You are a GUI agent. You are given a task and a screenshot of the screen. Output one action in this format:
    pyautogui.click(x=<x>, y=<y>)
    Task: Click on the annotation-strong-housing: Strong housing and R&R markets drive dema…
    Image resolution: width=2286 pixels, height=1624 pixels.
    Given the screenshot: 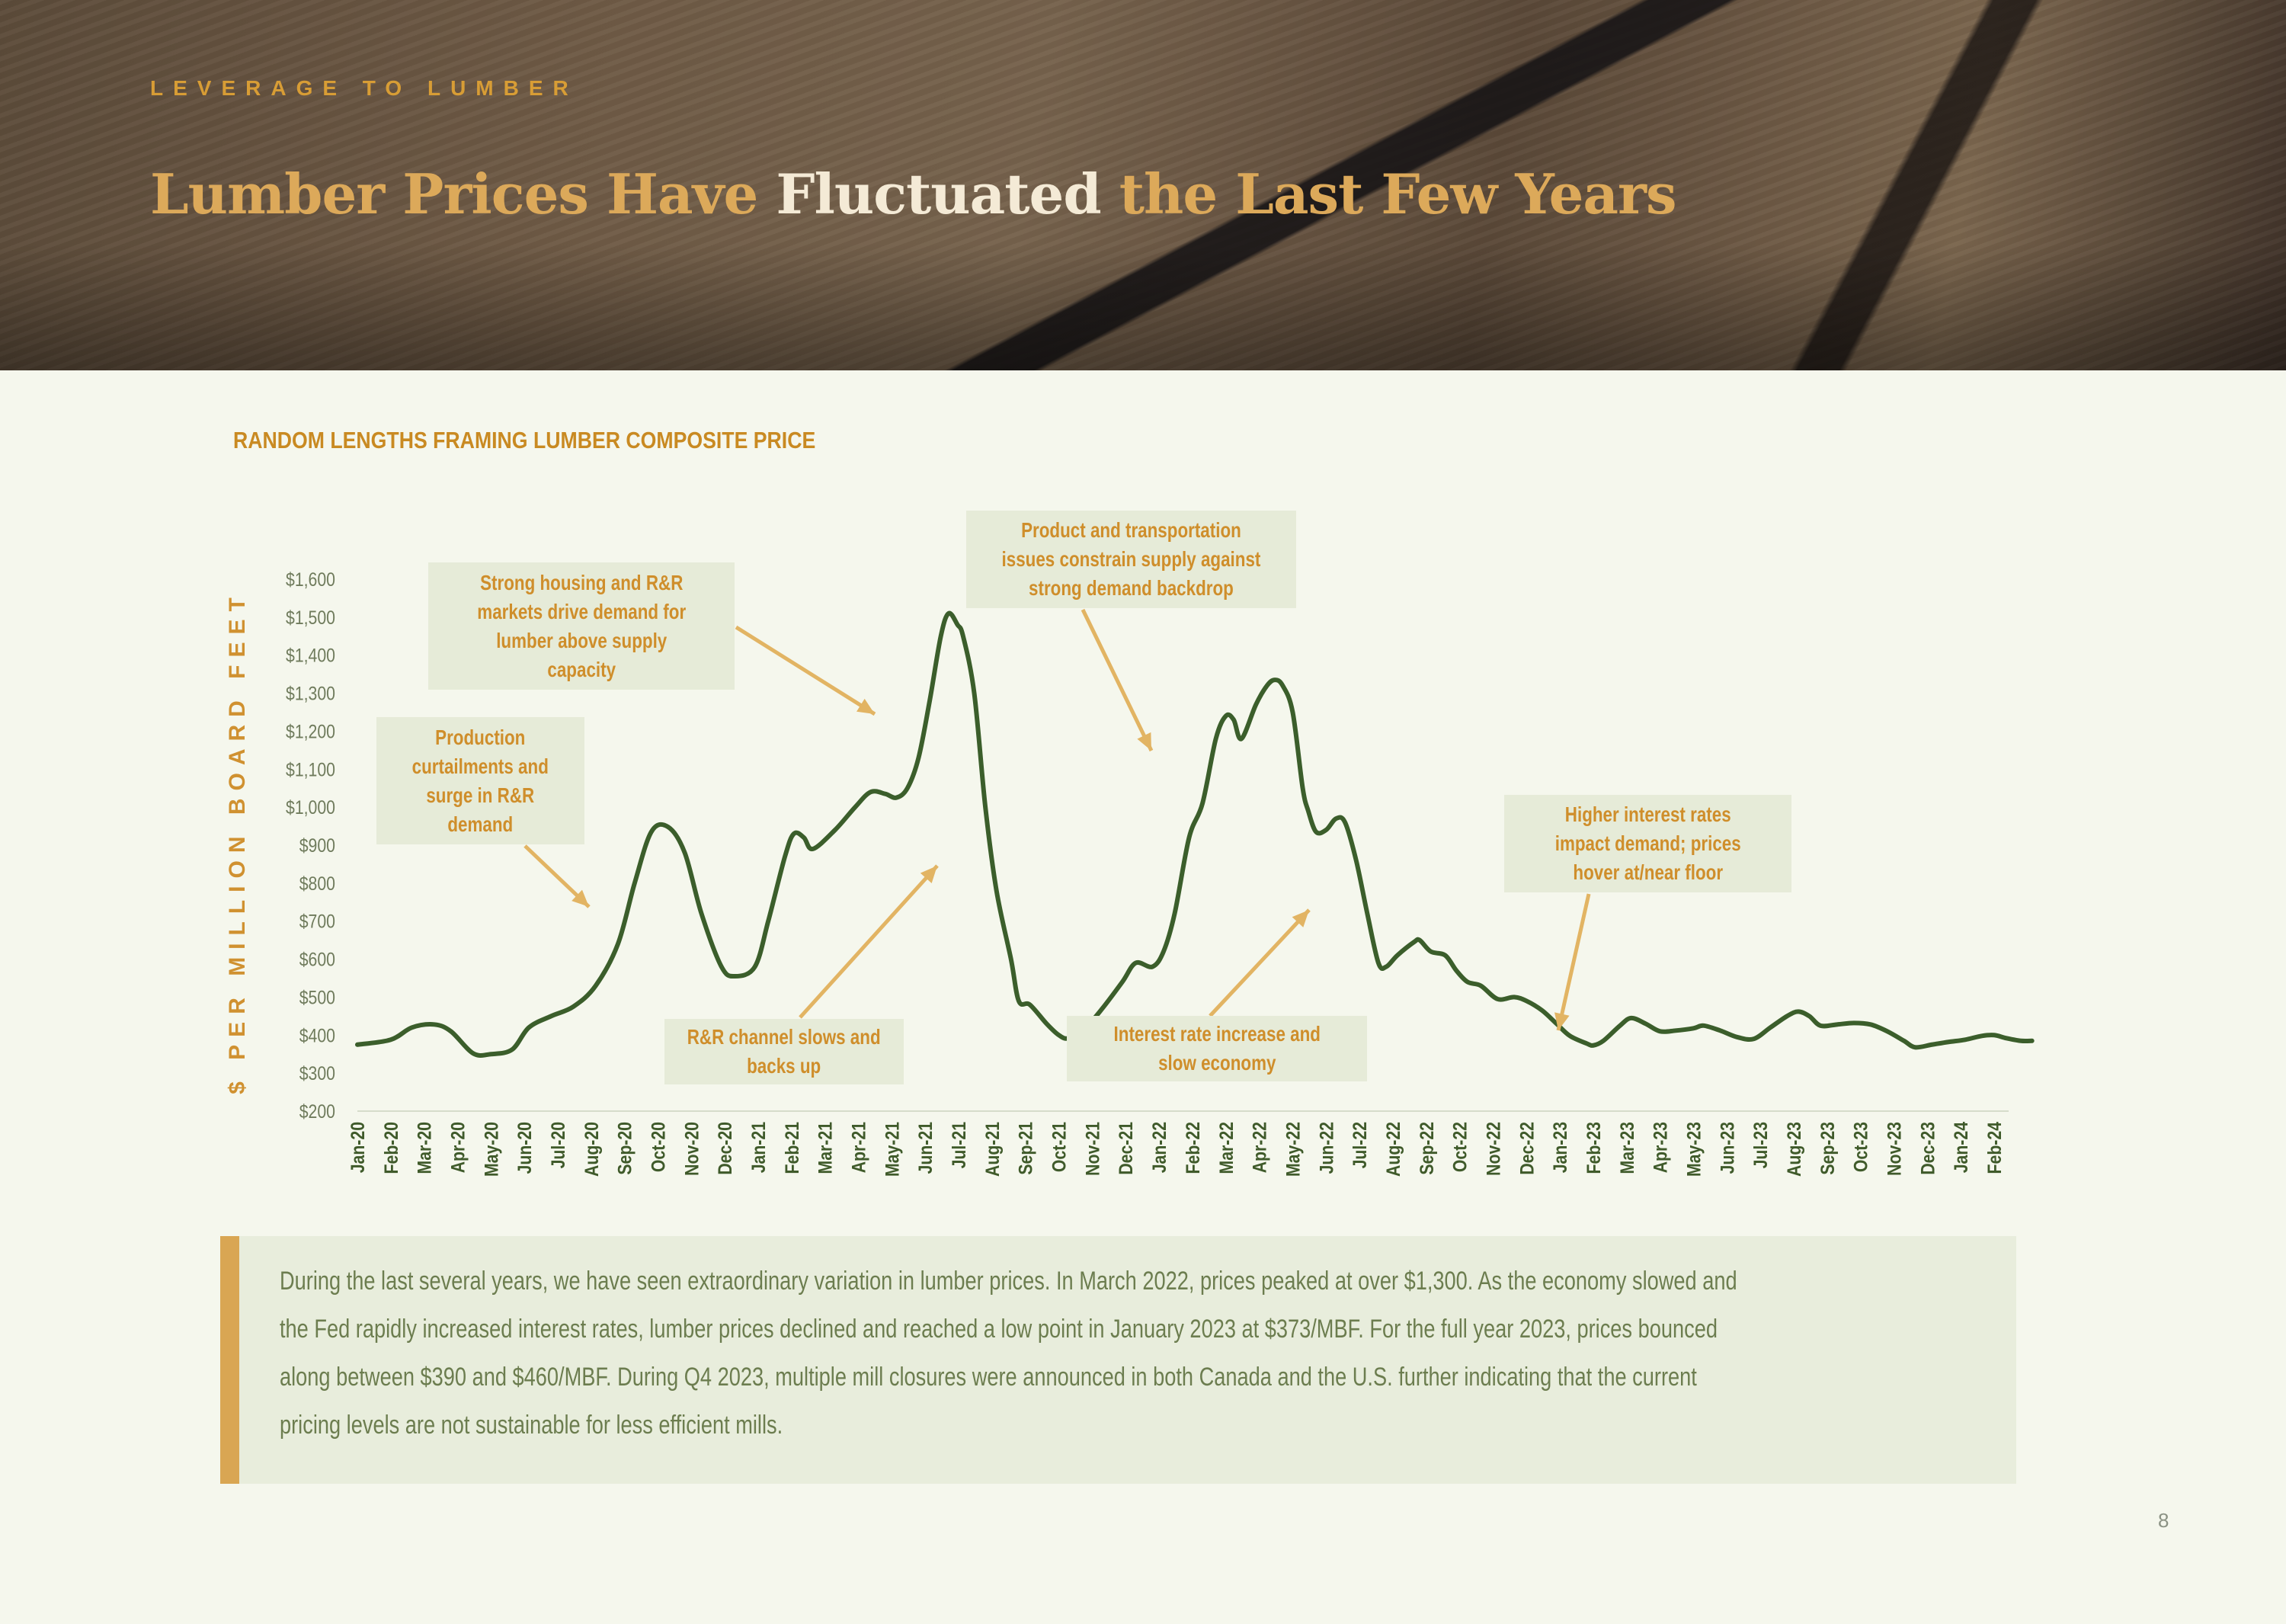 What is the action you would take?
    pyautogui.click(x=581, y=626)
    